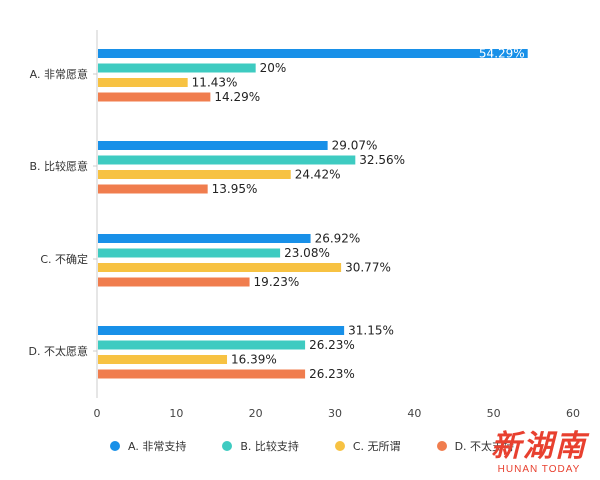 The width and height of the screenshot is (600, 480). I want to click on x-tick-label: 0, so click(97, 413).